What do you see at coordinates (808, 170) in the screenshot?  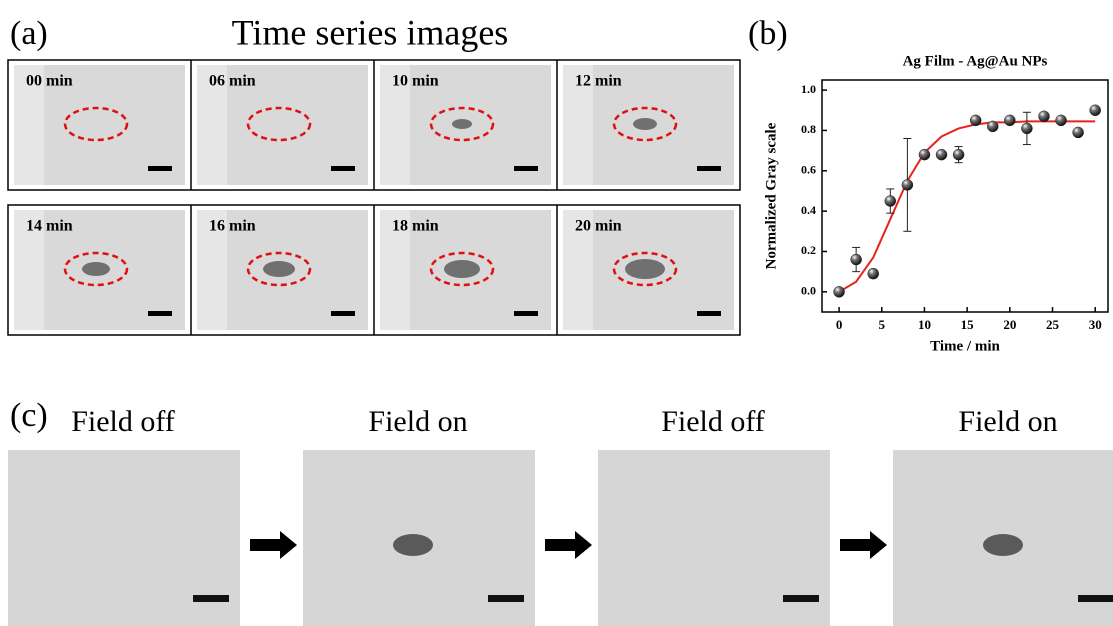 I see `y-tick-label: 0.6` at bounding box center [808, 170].